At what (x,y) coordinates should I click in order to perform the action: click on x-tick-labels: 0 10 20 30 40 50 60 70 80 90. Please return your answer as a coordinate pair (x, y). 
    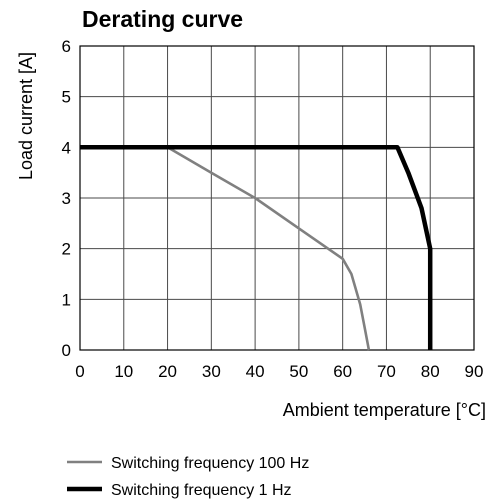
    Looking at the image, I should click on (279, 371).